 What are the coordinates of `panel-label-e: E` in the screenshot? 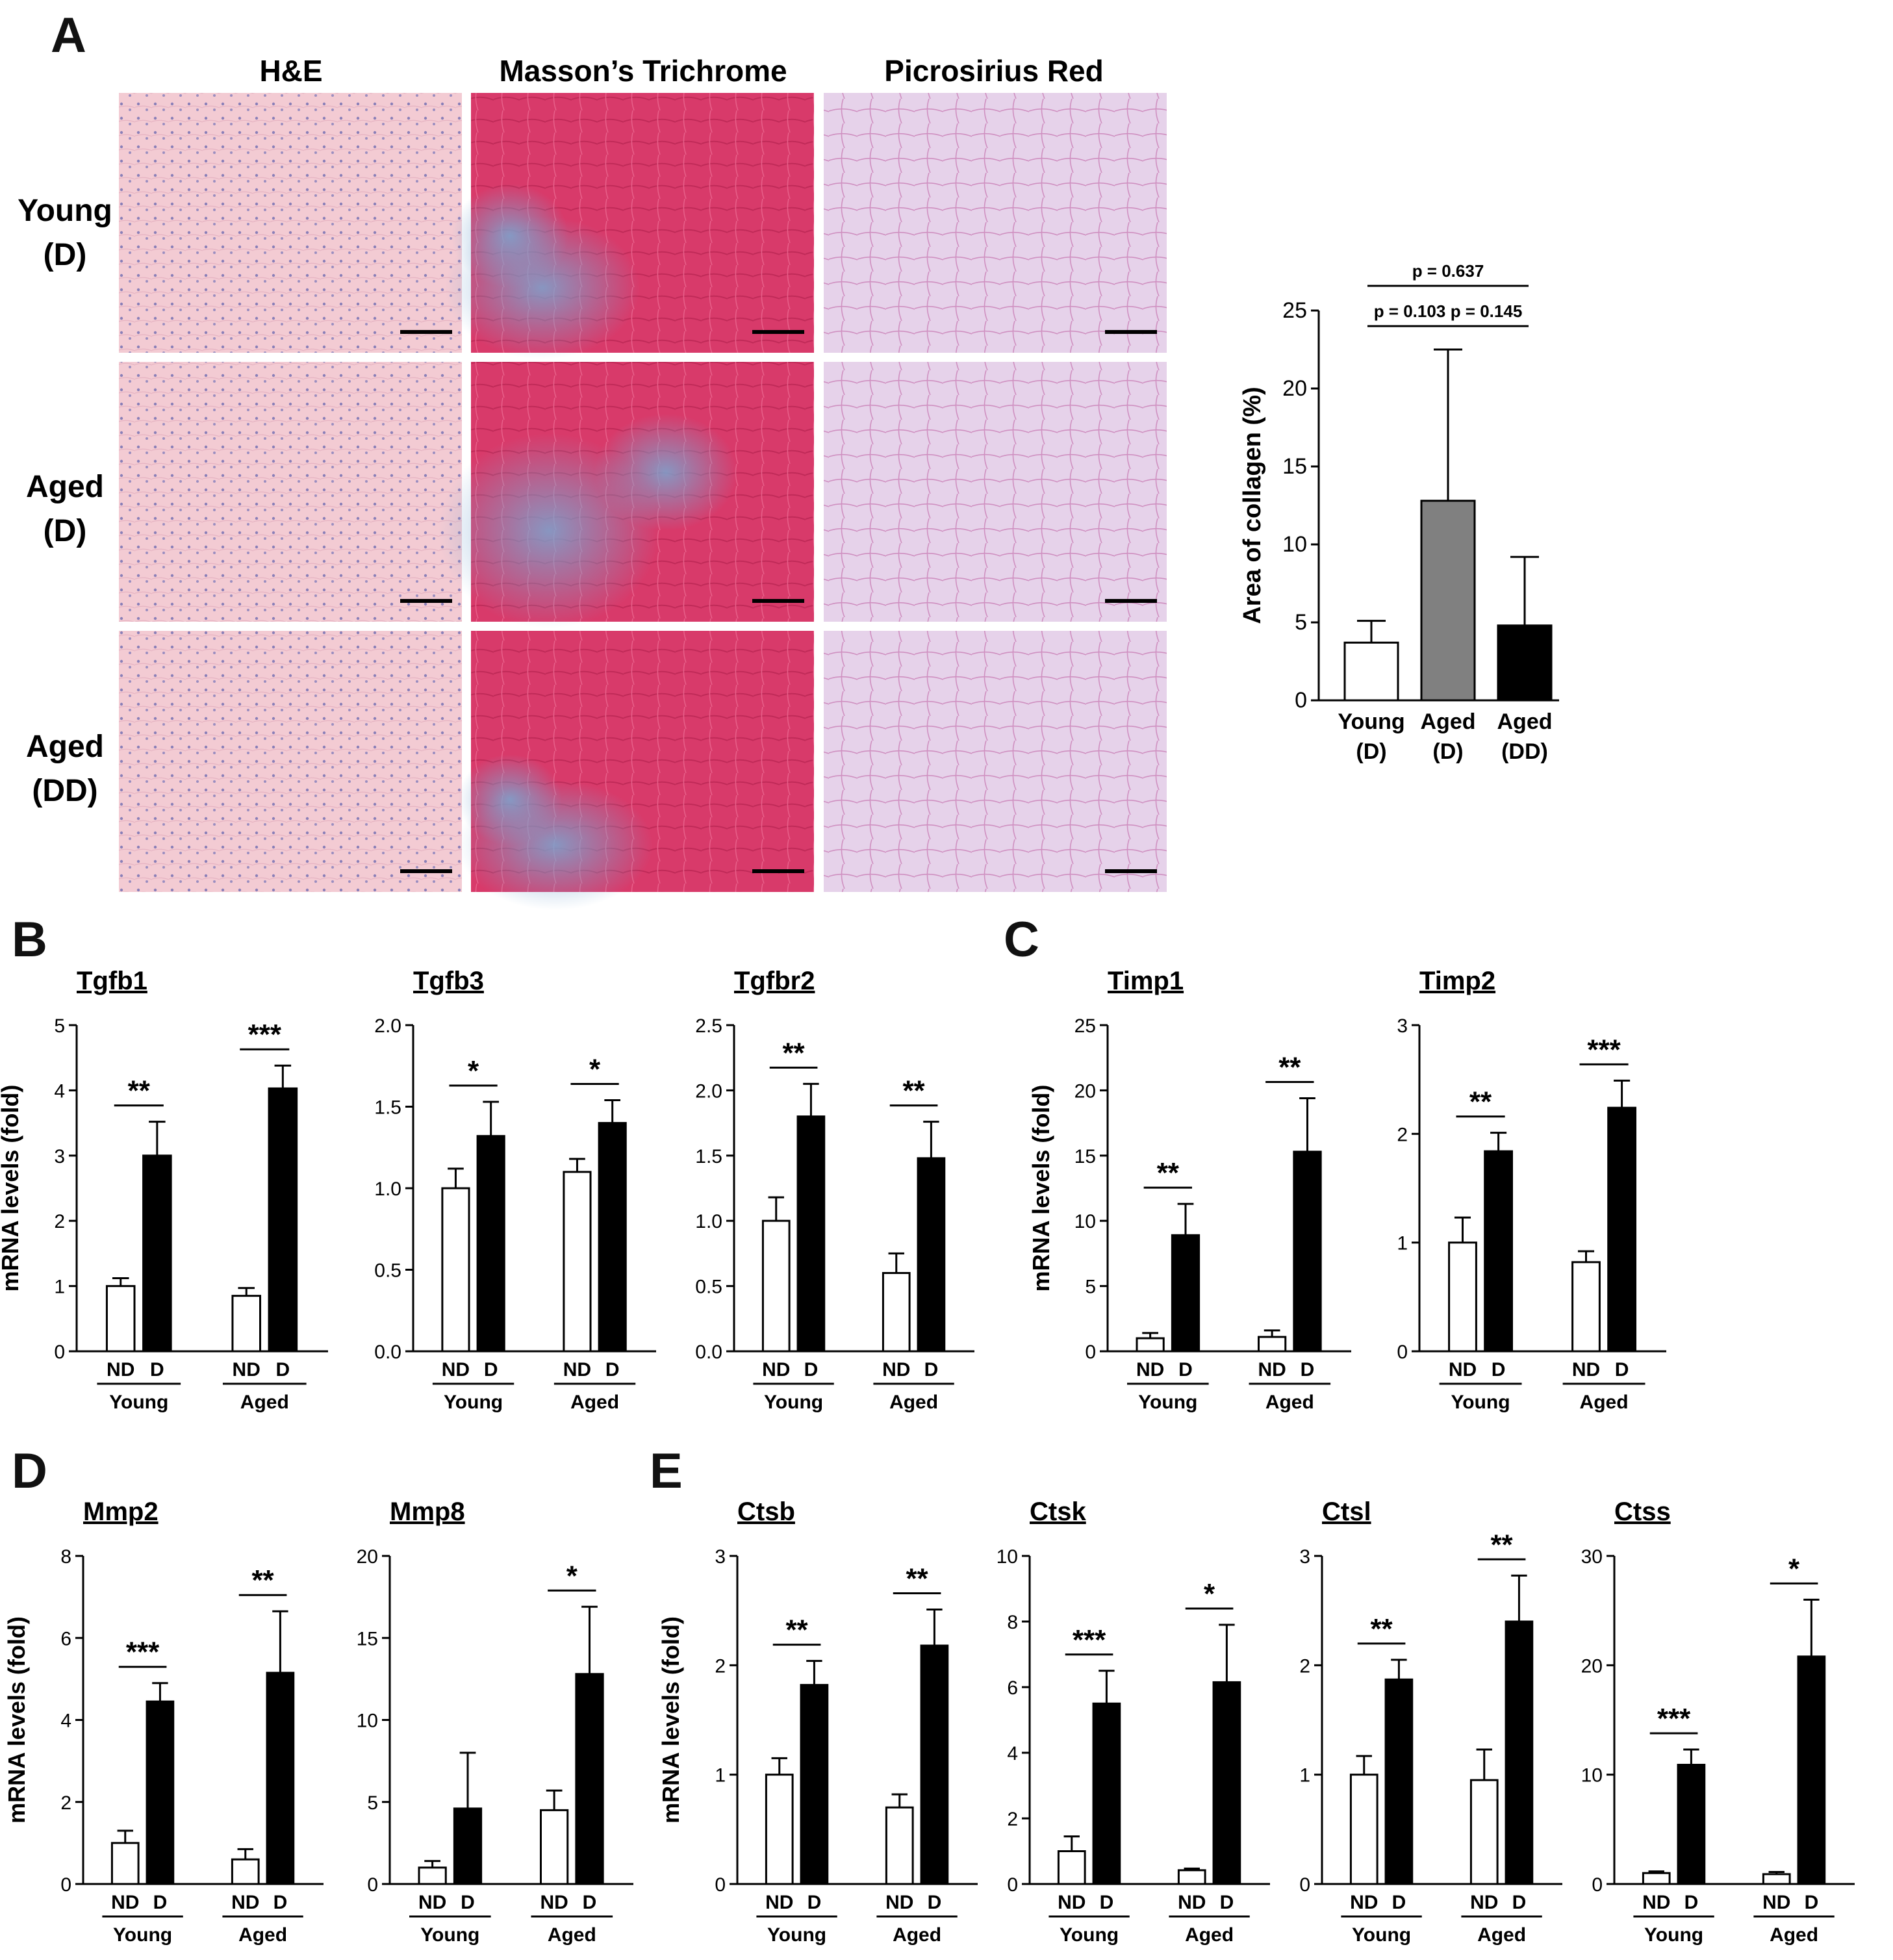 It's located at (666, 1471).